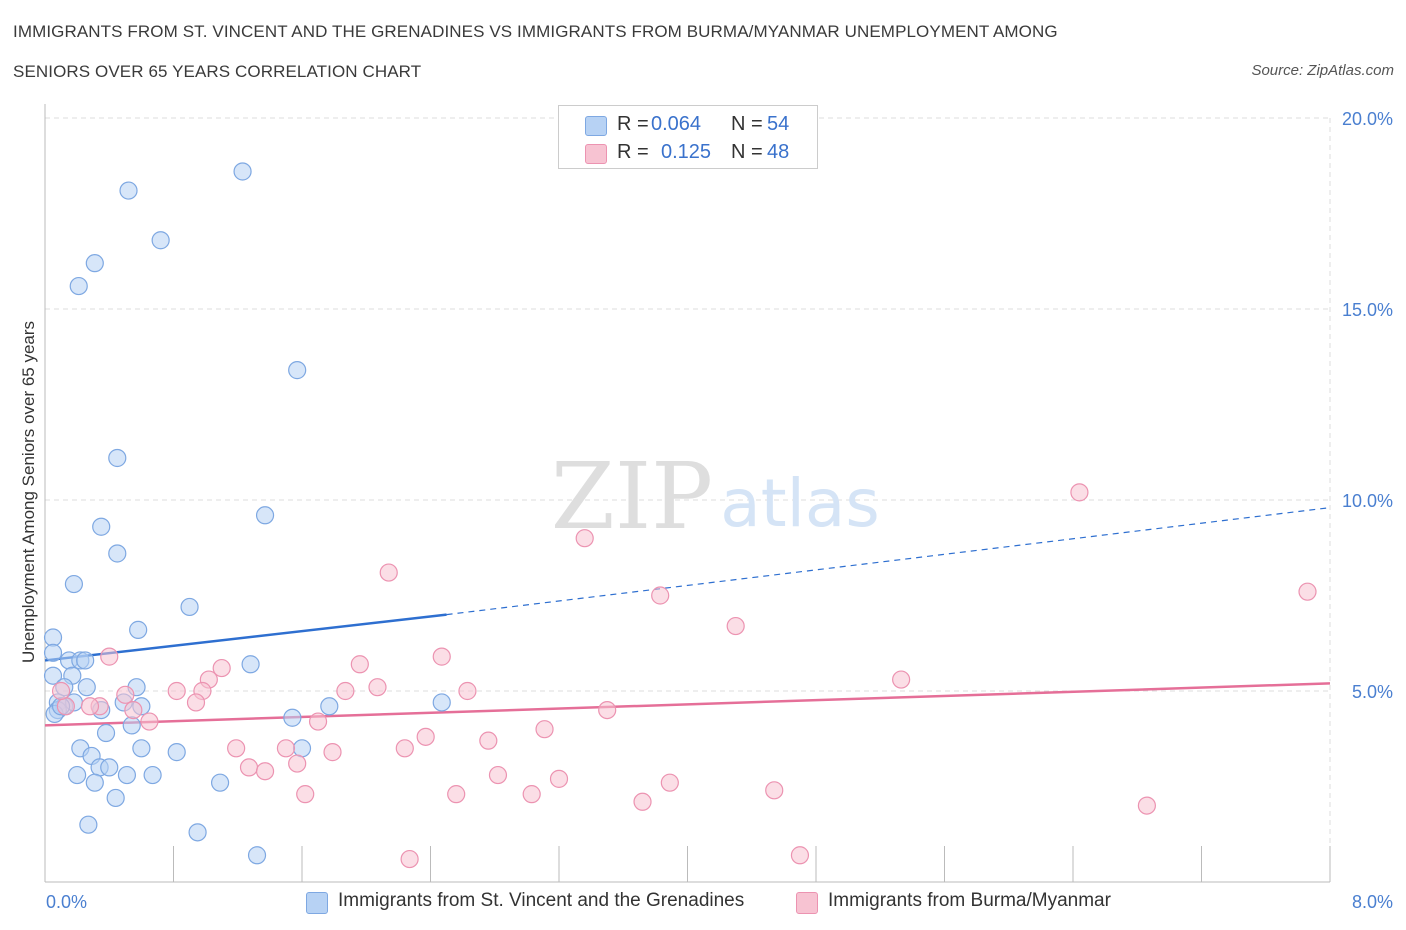 Image resolution: width=1406 pixels, height=930 pixels. What do you see at coordinates (807, 903) in the screenshot?
I see `series-swatch-pink` at bounding box center [807, 903].